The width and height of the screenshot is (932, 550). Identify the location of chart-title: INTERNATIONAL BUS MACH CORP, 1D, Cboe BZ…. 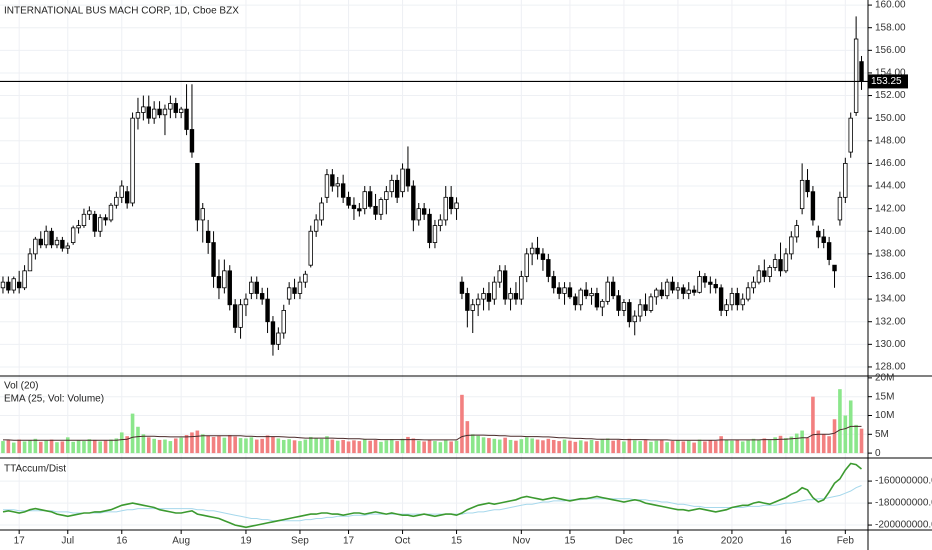
(121, 11).